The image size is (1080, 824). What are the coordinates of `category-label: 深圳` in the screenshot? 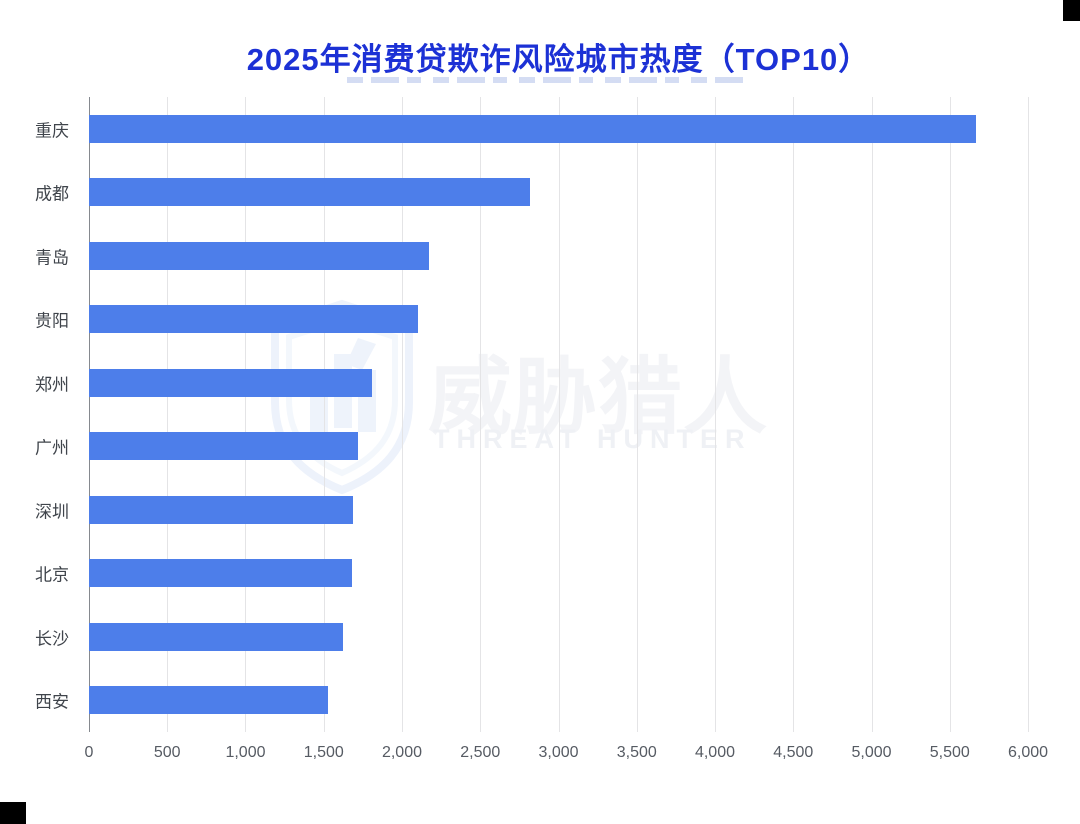 It's located at (52, 512).